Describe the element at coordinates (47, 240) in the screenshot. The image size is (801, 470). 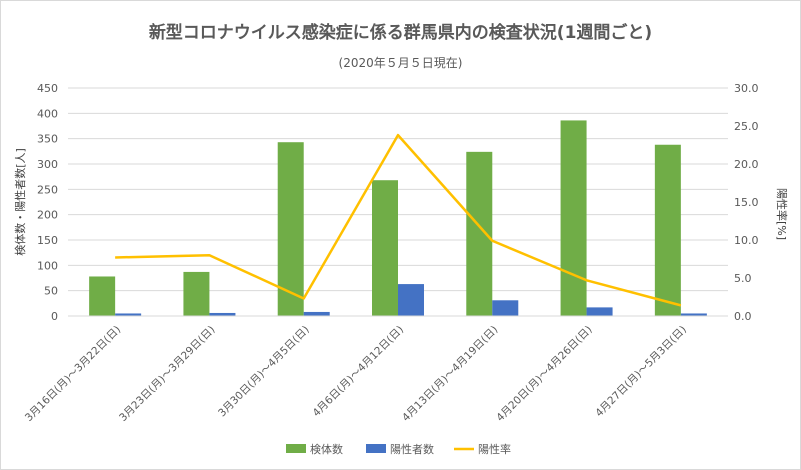
I see `y-tick-label: 150` at that location.